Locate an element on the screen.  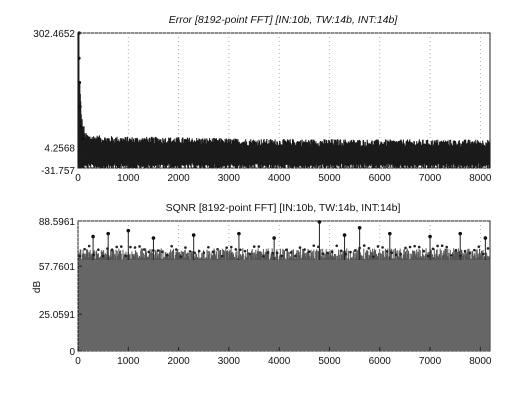
y-tick-label: 57.7601 is located at coordinates (57, 267).